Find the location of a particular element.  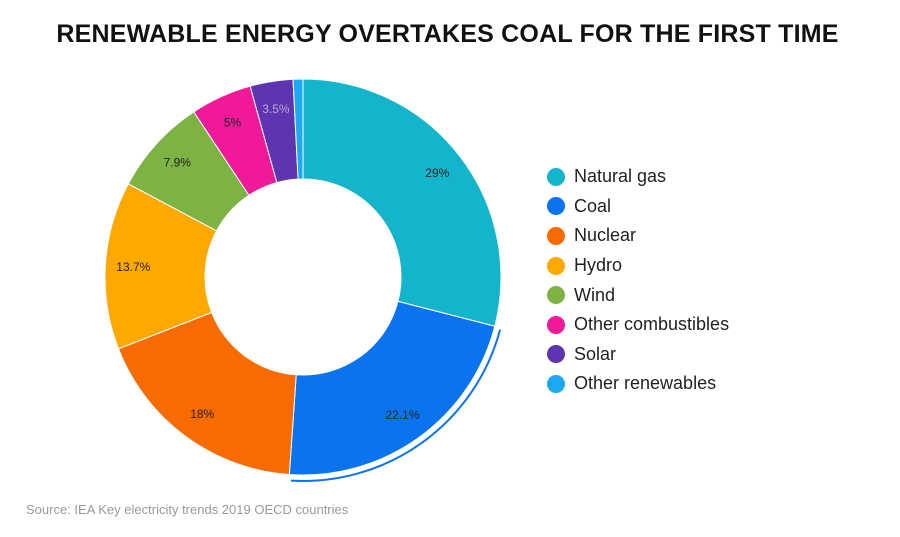

legend-label: Nuclear is located at coordinates (605, 235).